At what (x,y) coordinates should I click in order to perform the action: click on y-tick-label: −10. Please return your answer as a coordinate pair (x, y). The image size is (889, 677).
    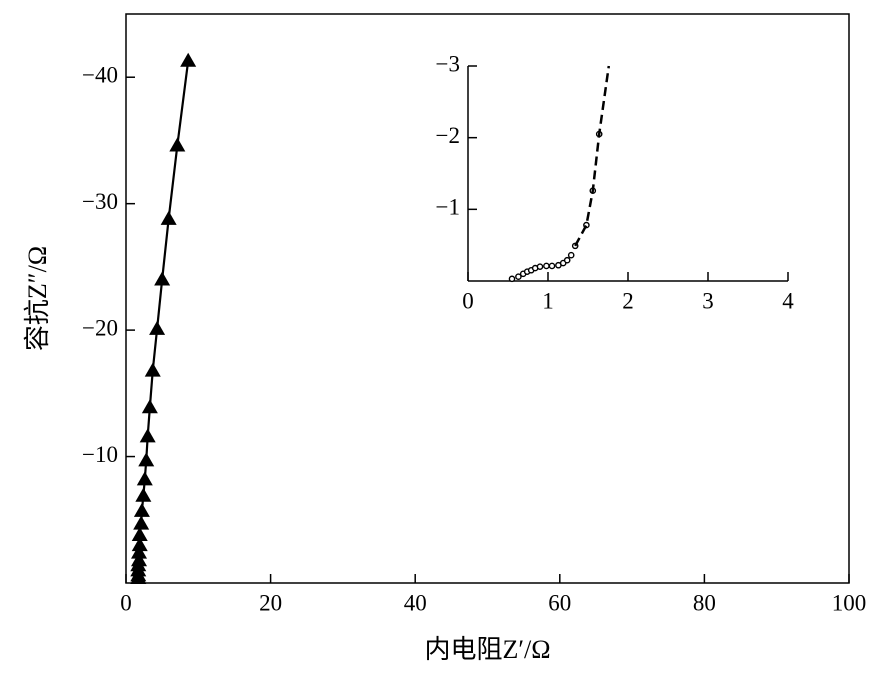
    Looking at the image, I should click on (100, 454).